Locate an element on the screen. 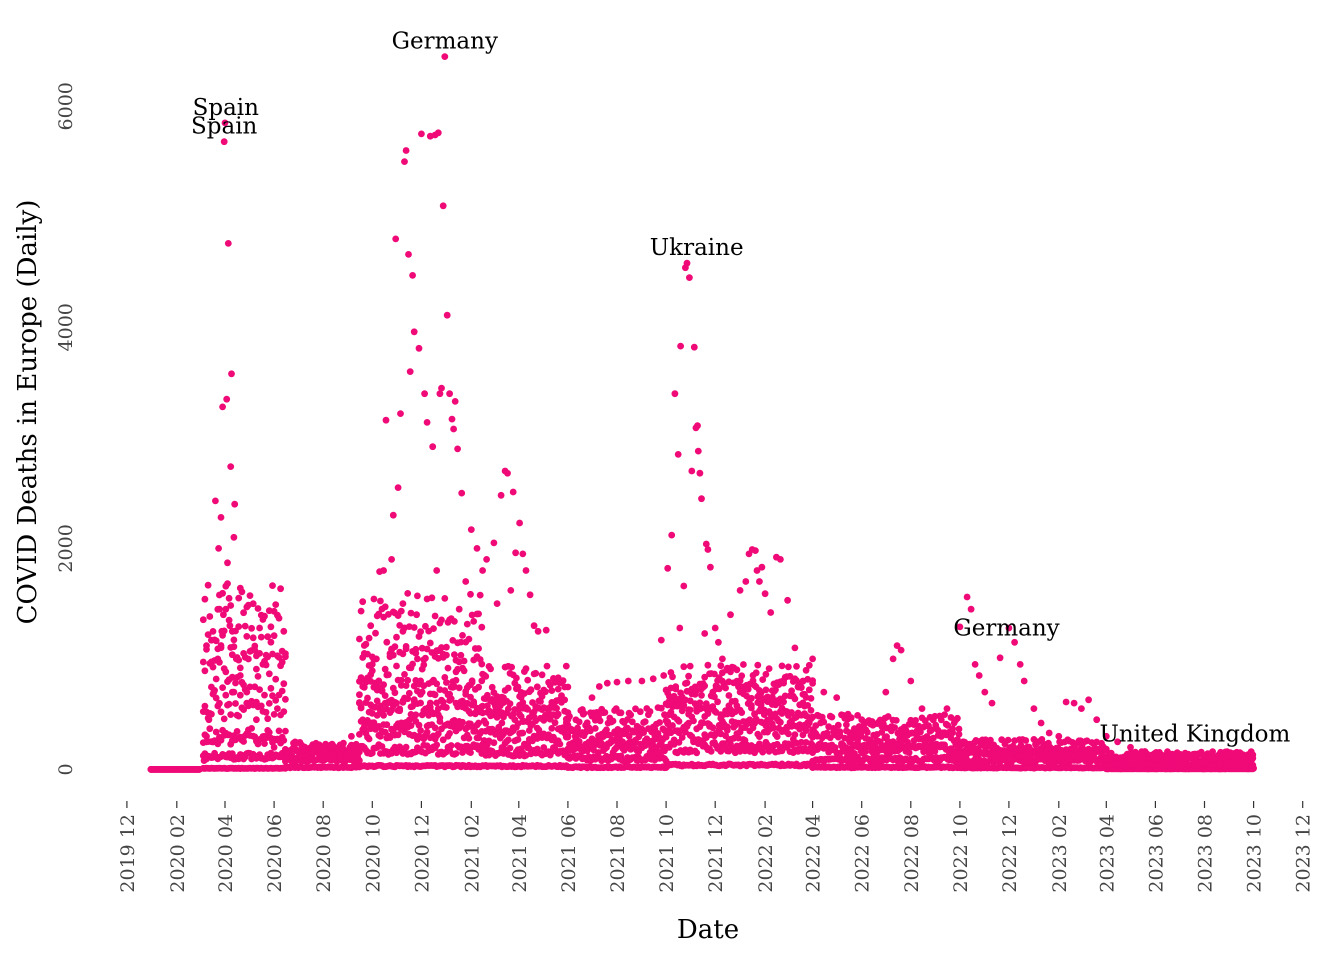 The image size is (1344, 960). x-tick-label: 2021 10 is located at coordinates (667, 853).